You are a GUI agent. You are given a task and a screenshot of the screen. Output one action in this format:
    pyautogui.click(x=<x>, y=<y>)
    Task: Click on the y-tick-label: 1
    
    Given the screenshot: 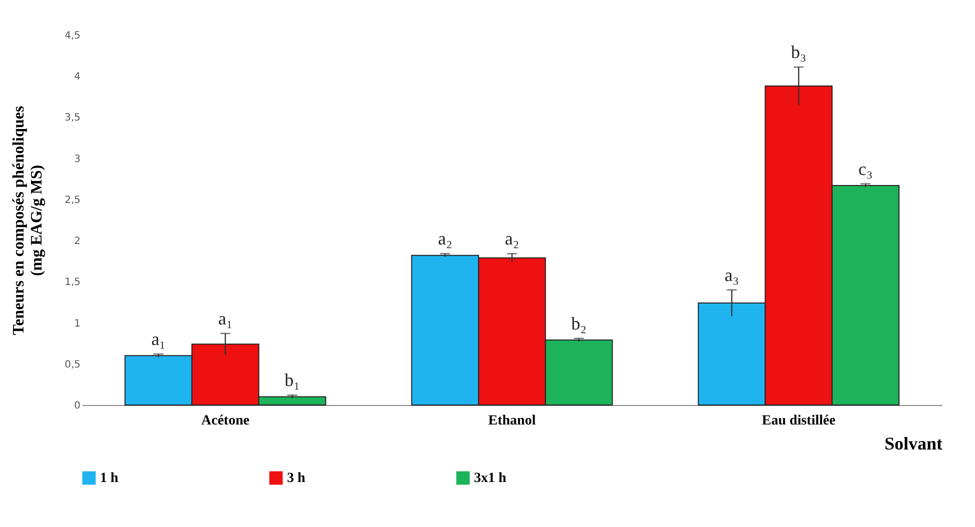 What is the action you would take?
    pyautogui.click(x=77, y=324)
    